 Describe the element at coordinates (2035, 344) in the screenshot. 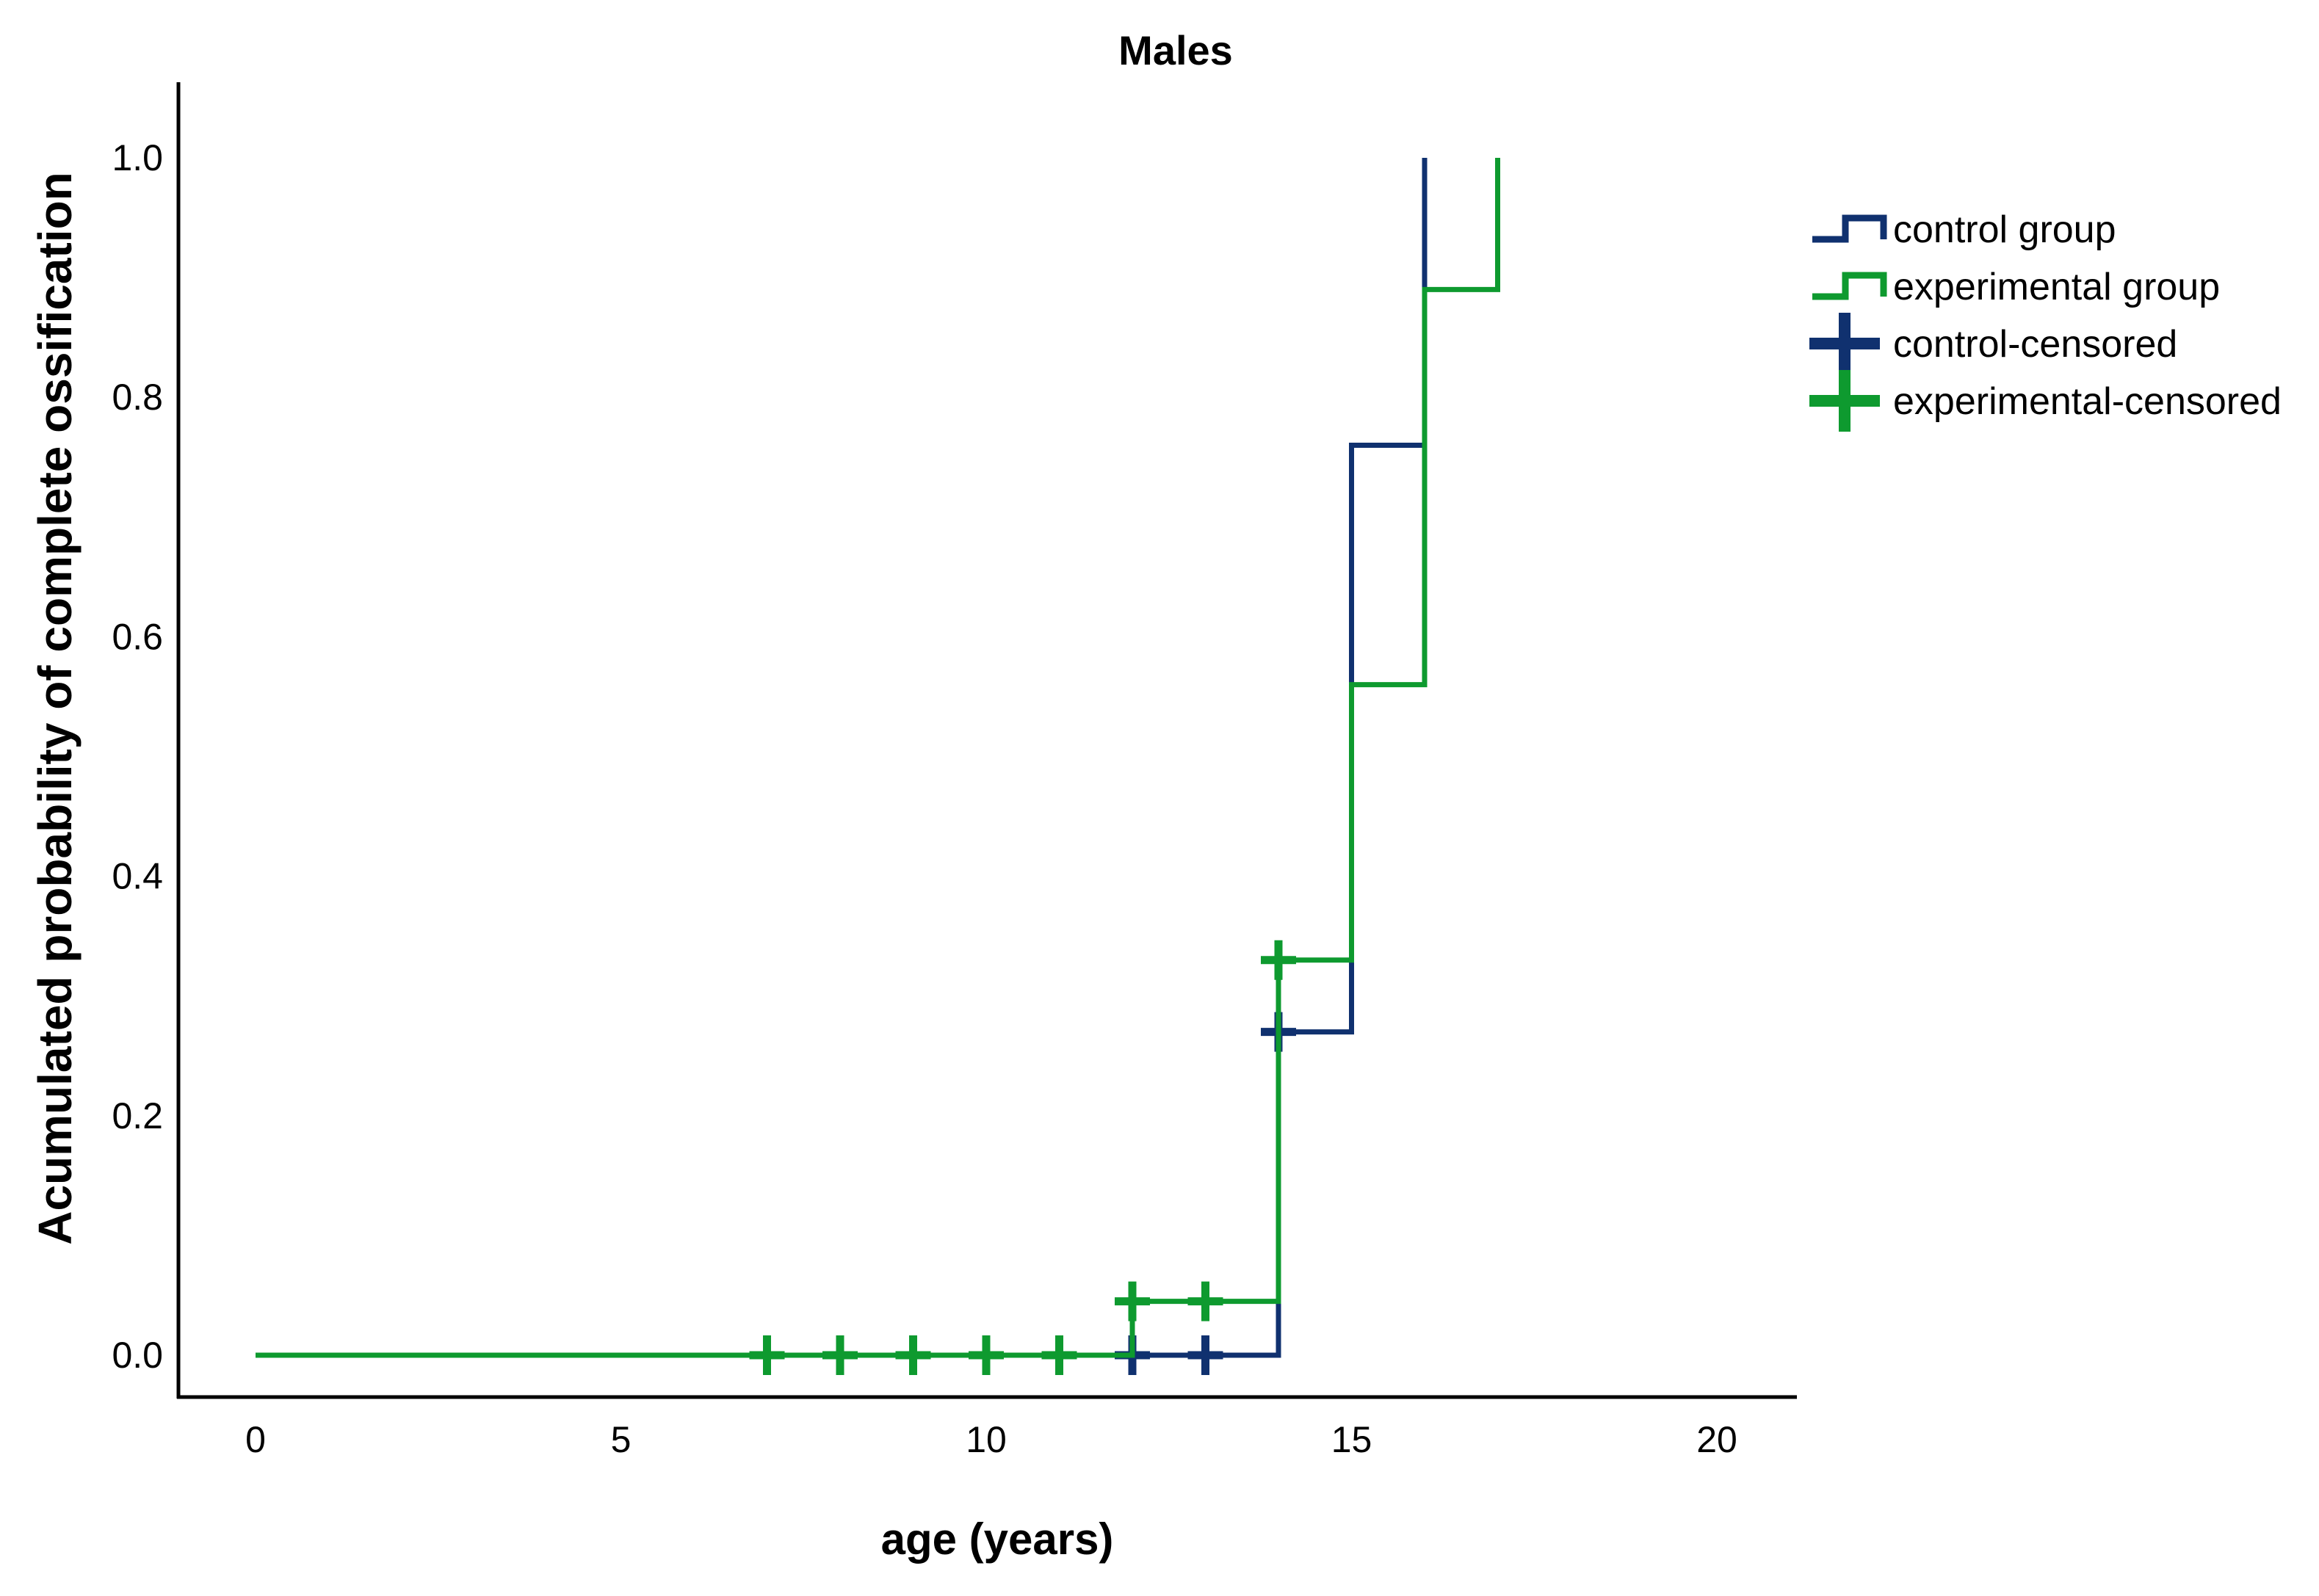

I see `legend-label-control-censored: control-censored` at that location.